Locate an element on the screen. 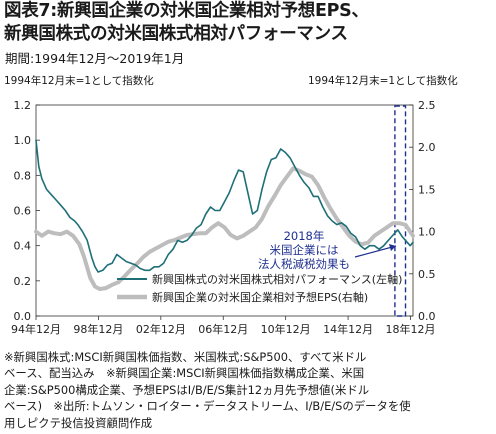 This screenshot has height=434, width=496. legend-label: 新興国株式の対米国株式相対パフォーマンス(左軸) is located at coordinates (277, 279).